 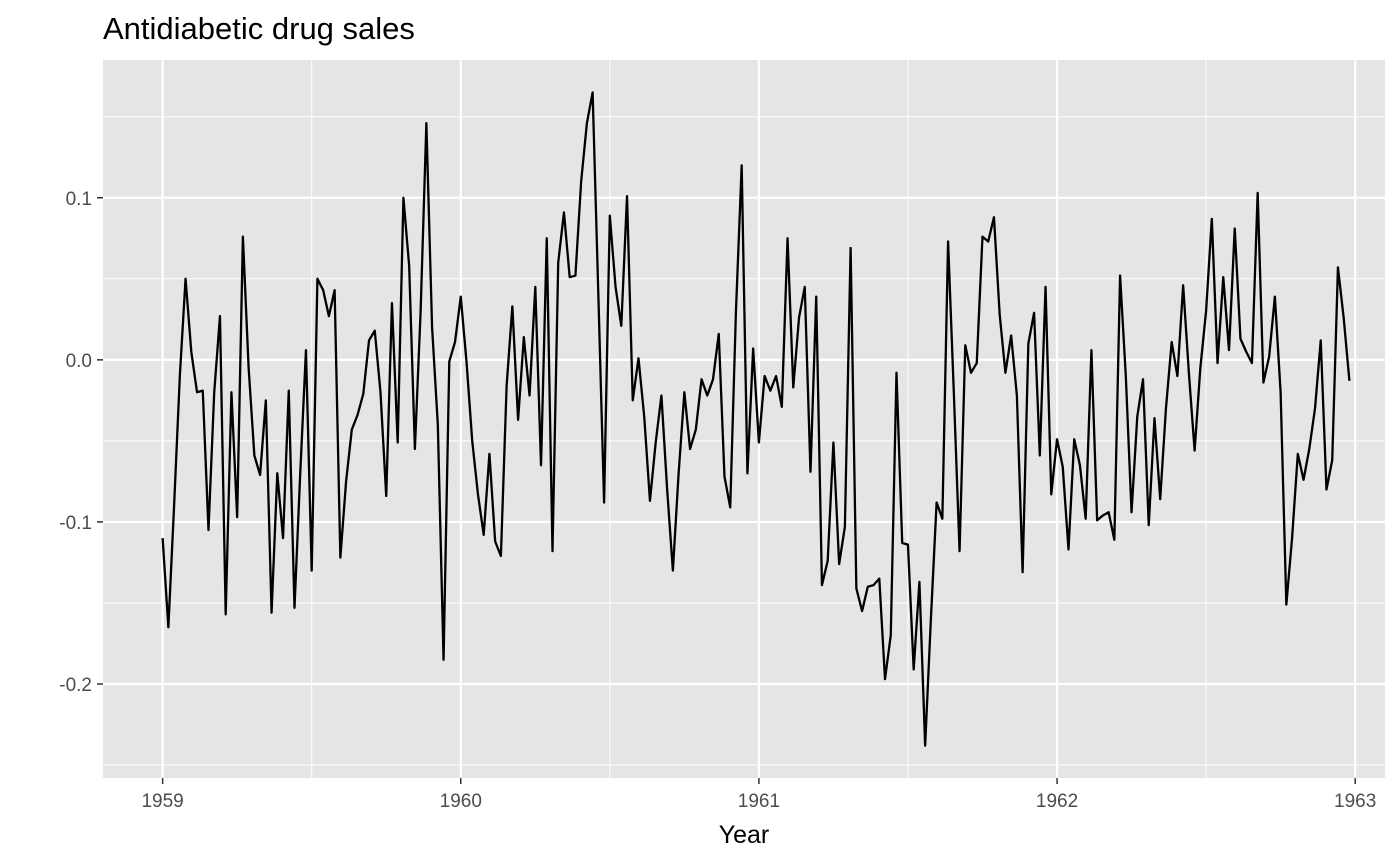 I want to click on y-axis: 0.1 0.0 -0.1 -0.2, so click(x=81, y=442).